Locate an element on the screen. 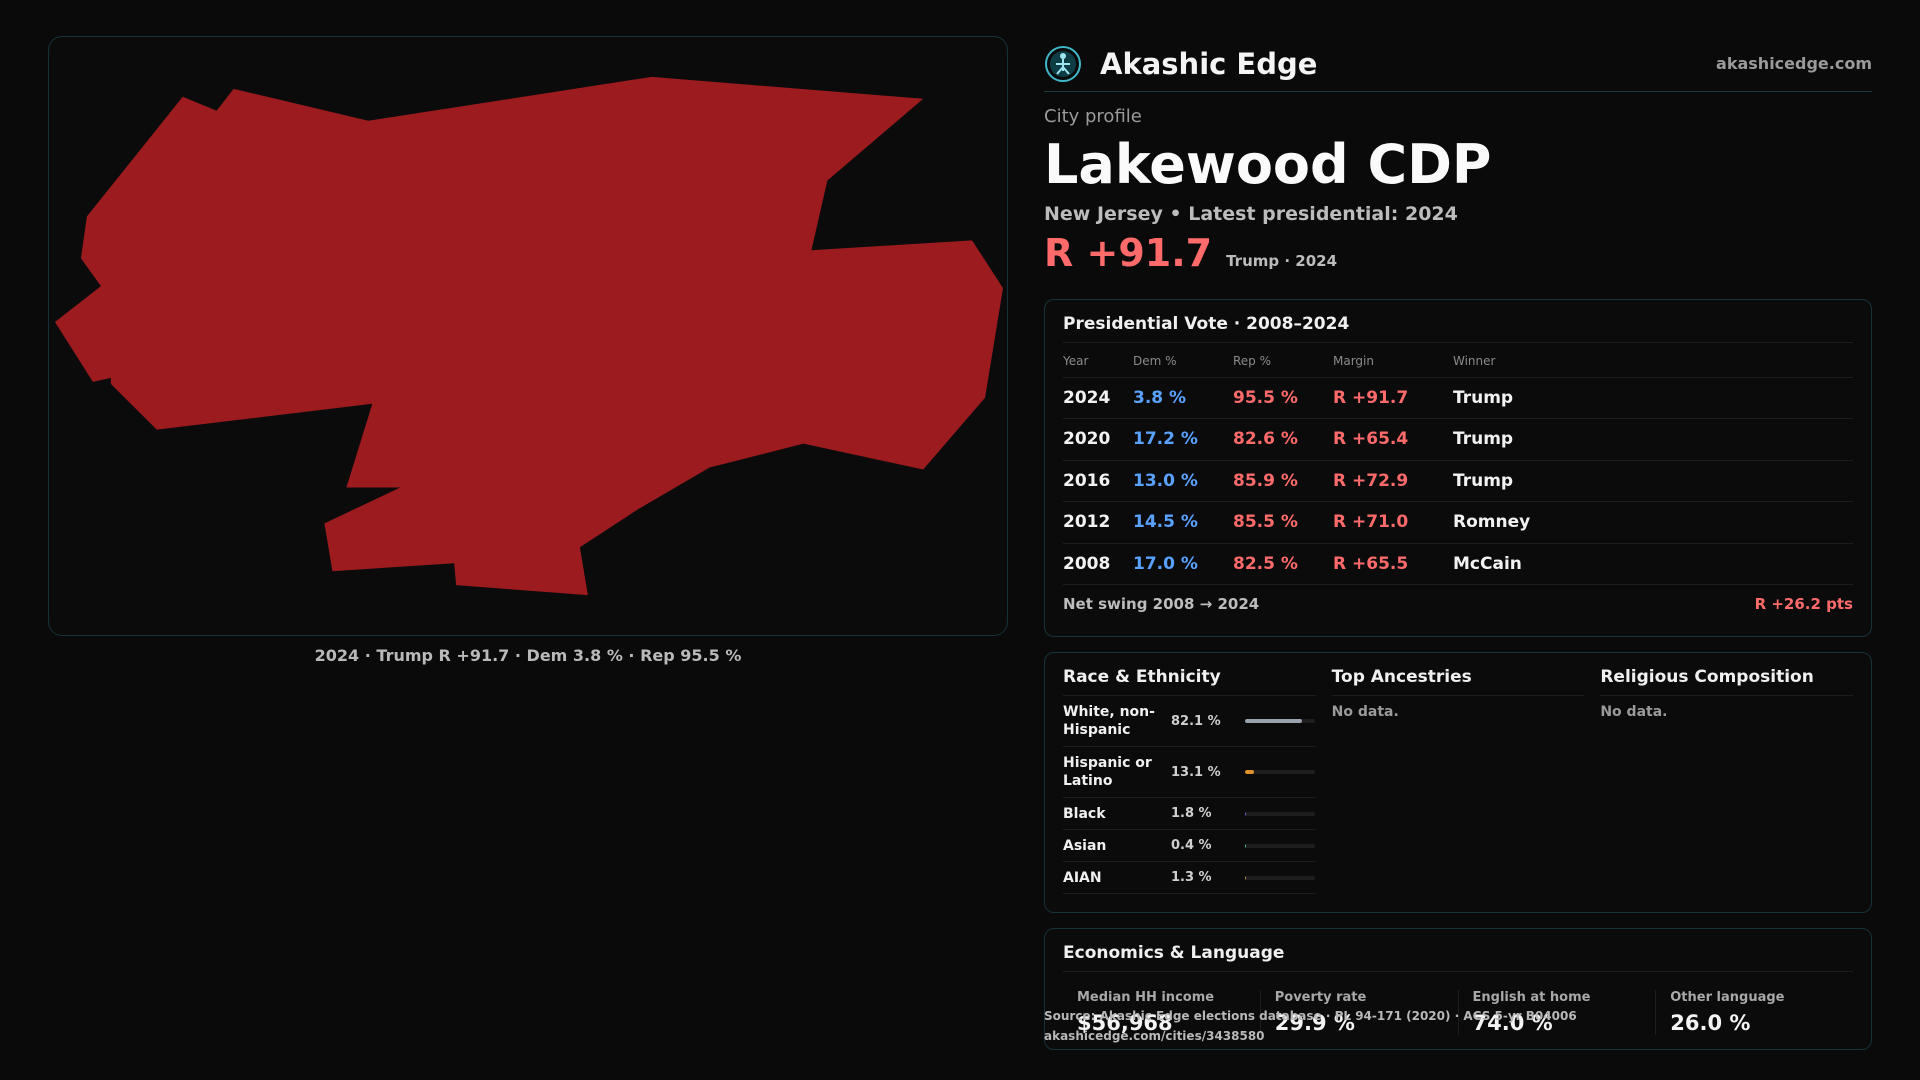  profile-type-label: City profile is located at coordinates (1093, 116).